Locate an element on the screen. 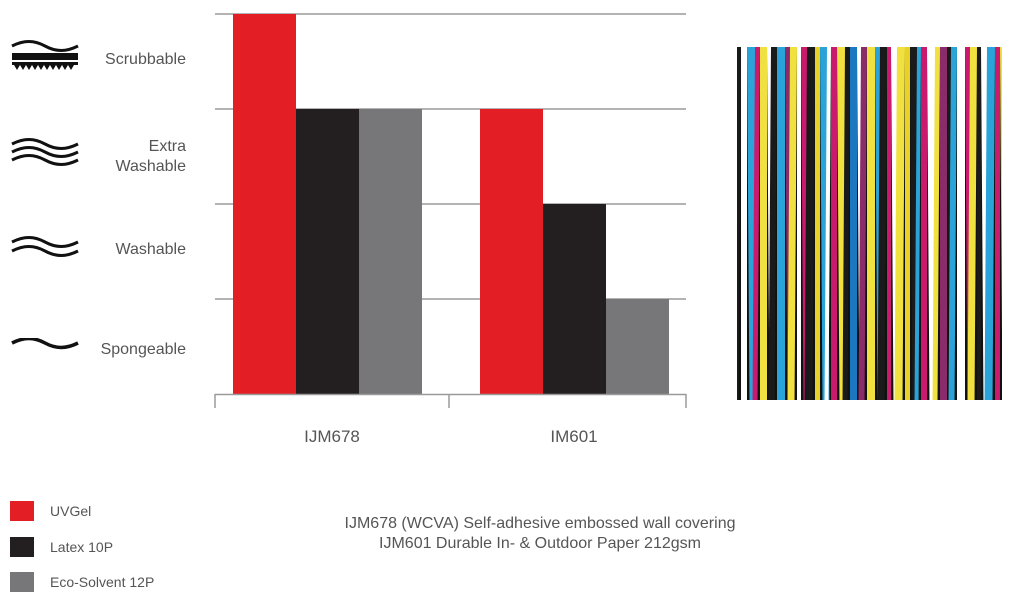  legend-swatch-eco-solvent is located at coordinates (22, 582).